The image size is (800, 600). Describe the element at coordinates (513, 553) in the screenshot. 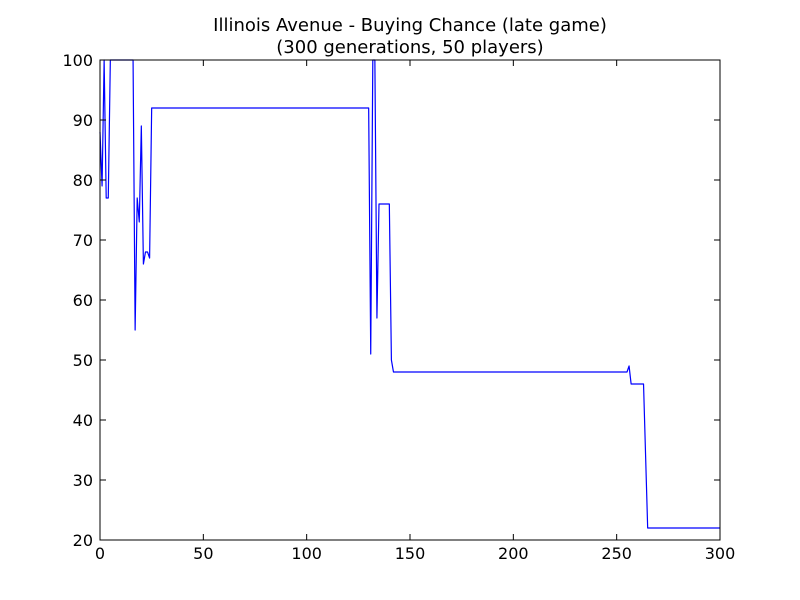

I see `x-tick-label: 200` at that location.